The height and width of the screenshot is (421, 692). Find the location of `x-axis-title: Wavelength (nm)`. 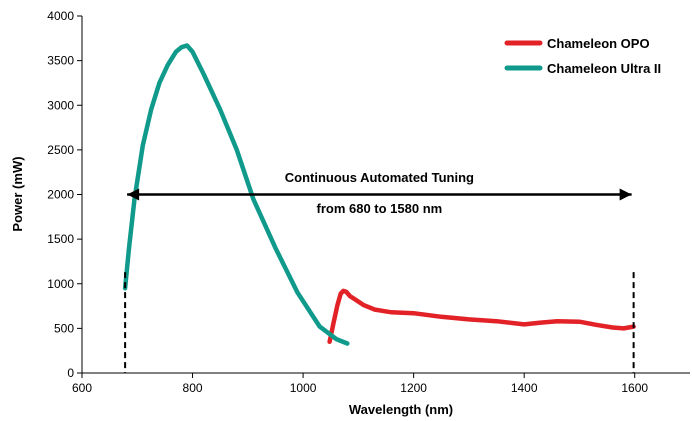

x-axis-title: Wavelength (nm) is located at coordinates (401, 409).